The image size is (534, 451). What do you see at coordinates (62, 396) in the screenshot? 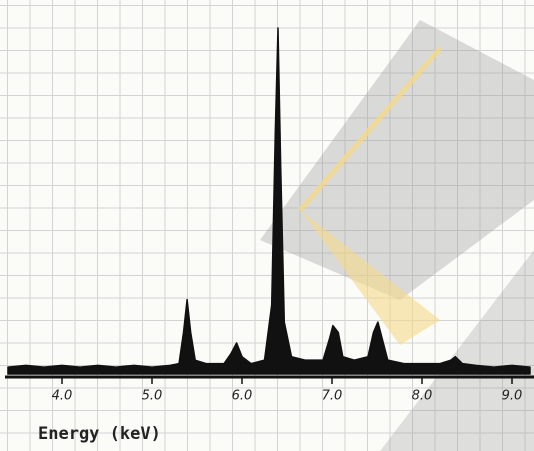
I see `x-tick-label: 4.0` at bounding box center [62, 396].